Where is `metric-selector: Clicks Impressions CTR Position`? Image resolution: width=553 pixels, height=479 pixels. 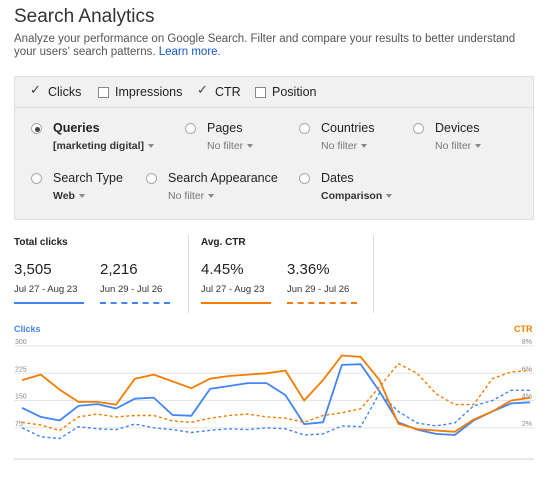
metric-selector: Clicks Impressions CTR Position is located at coordinates (274, 92).